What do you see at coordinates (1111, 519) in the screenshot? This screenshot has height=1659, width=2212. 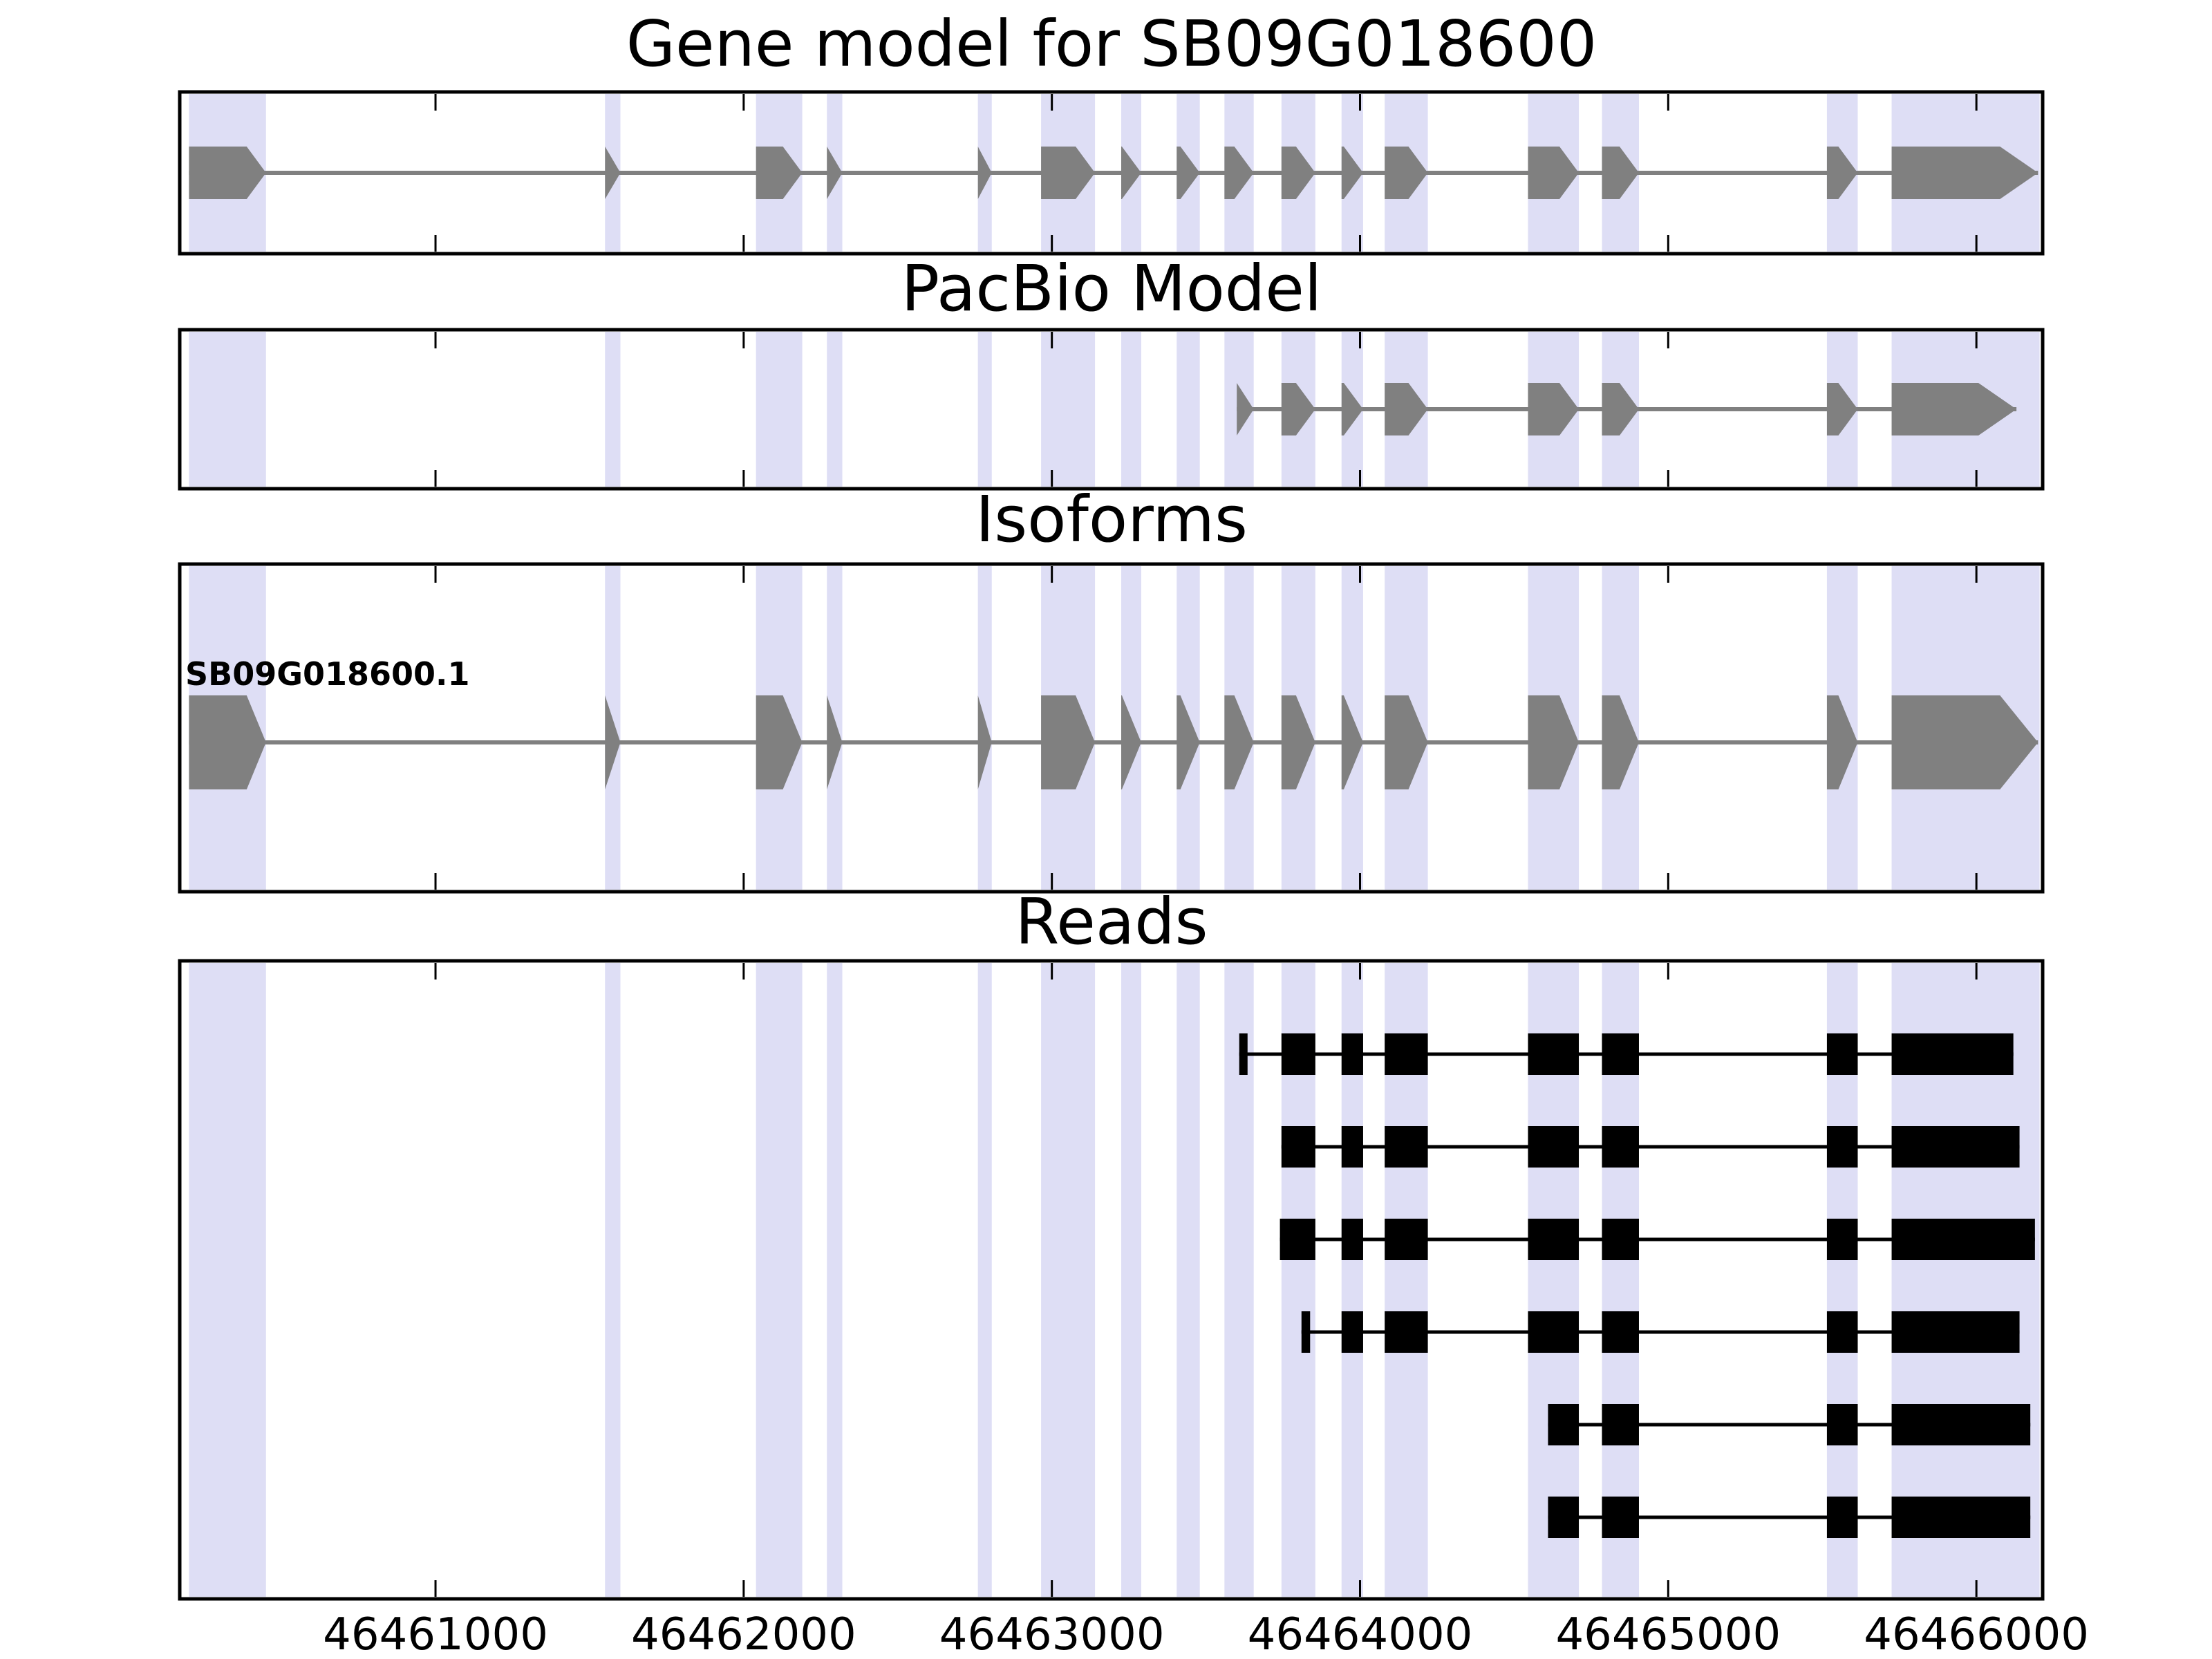 I see `panel-title-isoforms: Isoforms` at bounding box center [1111, 519].